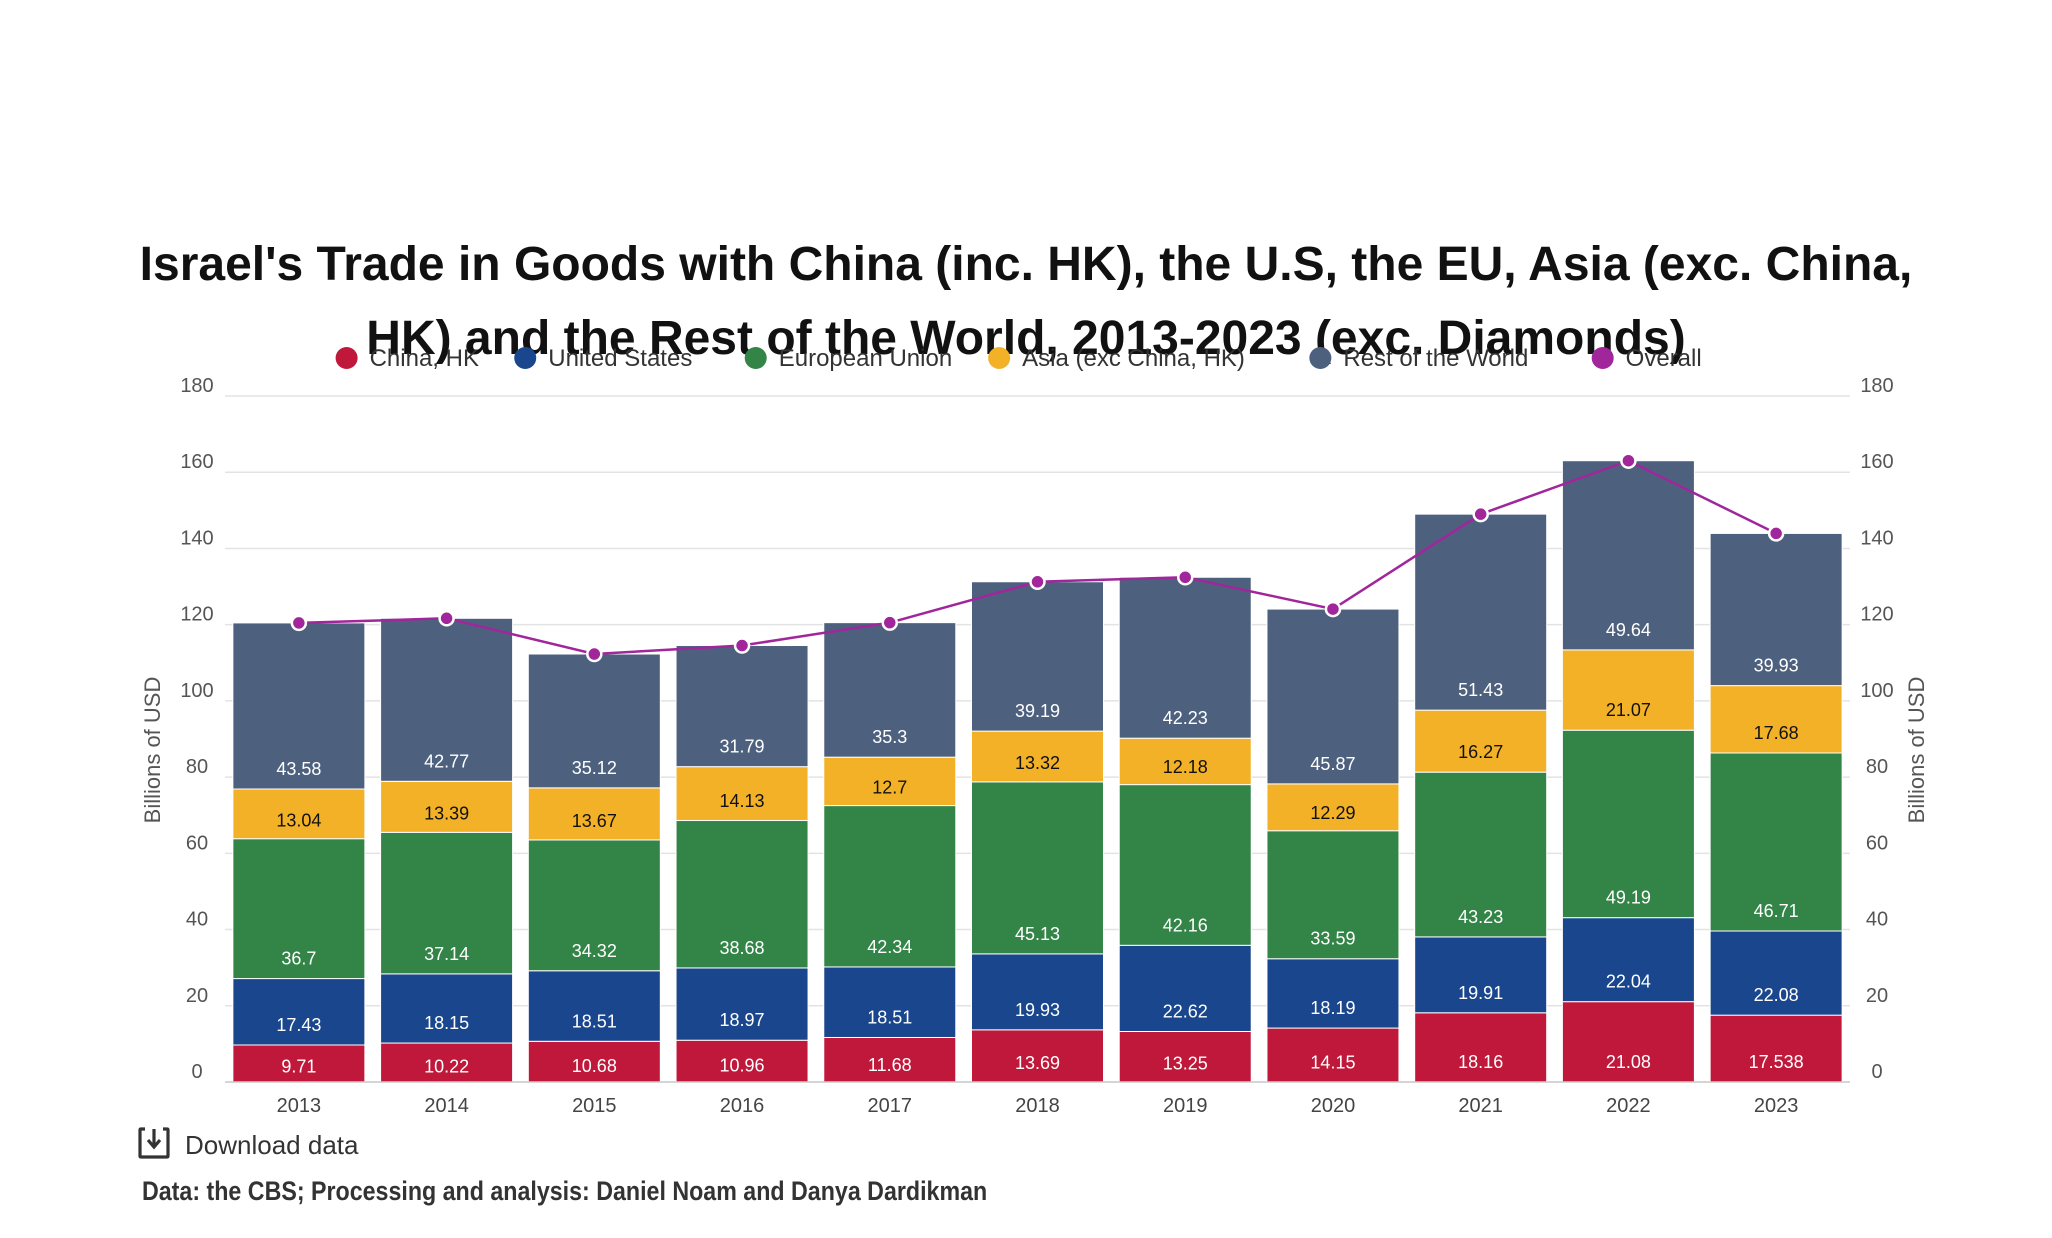 The width and height of the screenshot is (2052, 1238). I want to click on legend-label: China, HK, so click(424, 358).